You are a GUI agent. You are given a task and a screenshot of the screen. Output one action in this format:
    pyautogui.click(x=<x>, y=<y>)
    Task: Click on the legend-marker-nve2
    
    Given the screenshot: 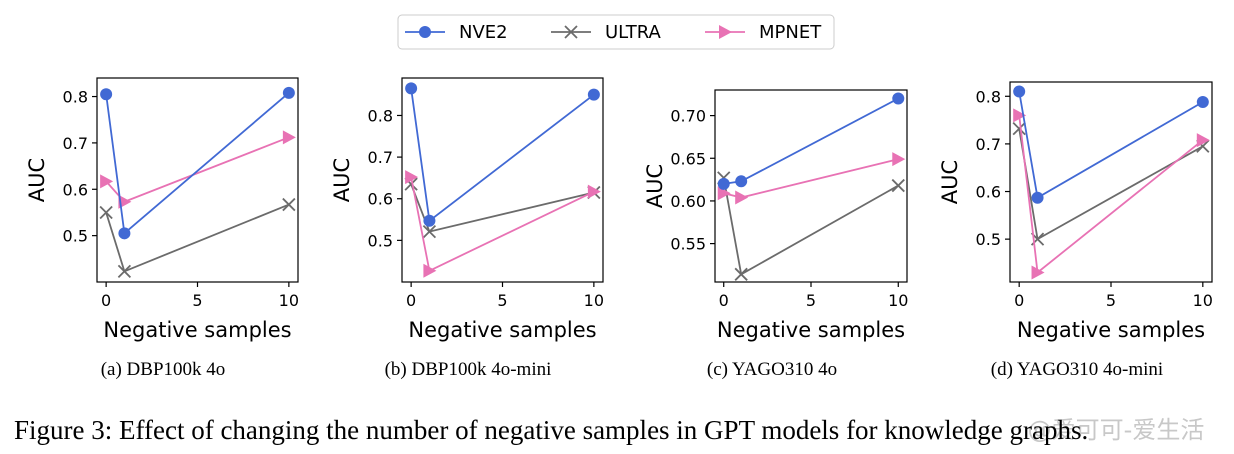 What is the action you would take?
    pyautogui.click(x=425, y=32)
    